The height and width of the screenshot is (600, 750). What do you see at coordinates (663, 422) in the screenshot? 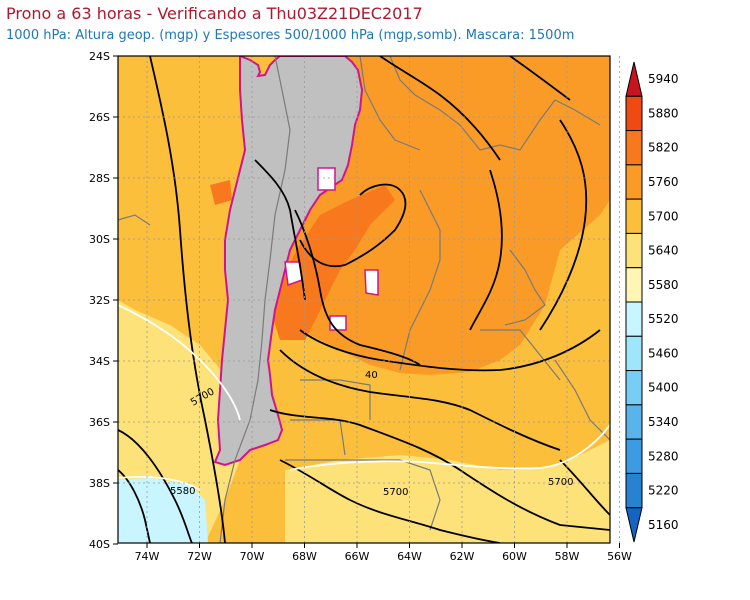
I see `colorbar-label: 5340` at bounding box center [663, 422].